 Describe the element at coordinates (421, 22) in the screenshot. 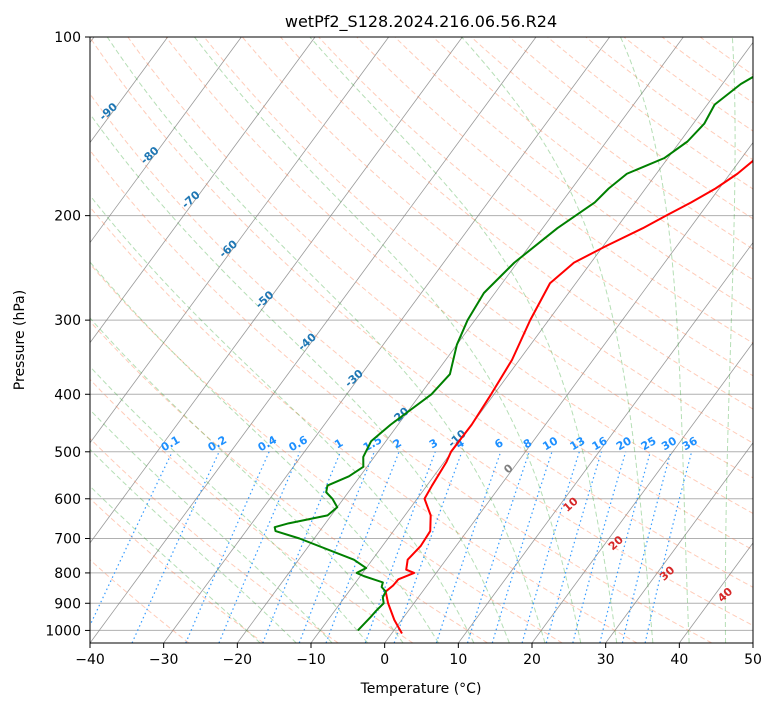

I see `chart-title: wetPf2_S128.2024.216.06.56.R24` at that location.